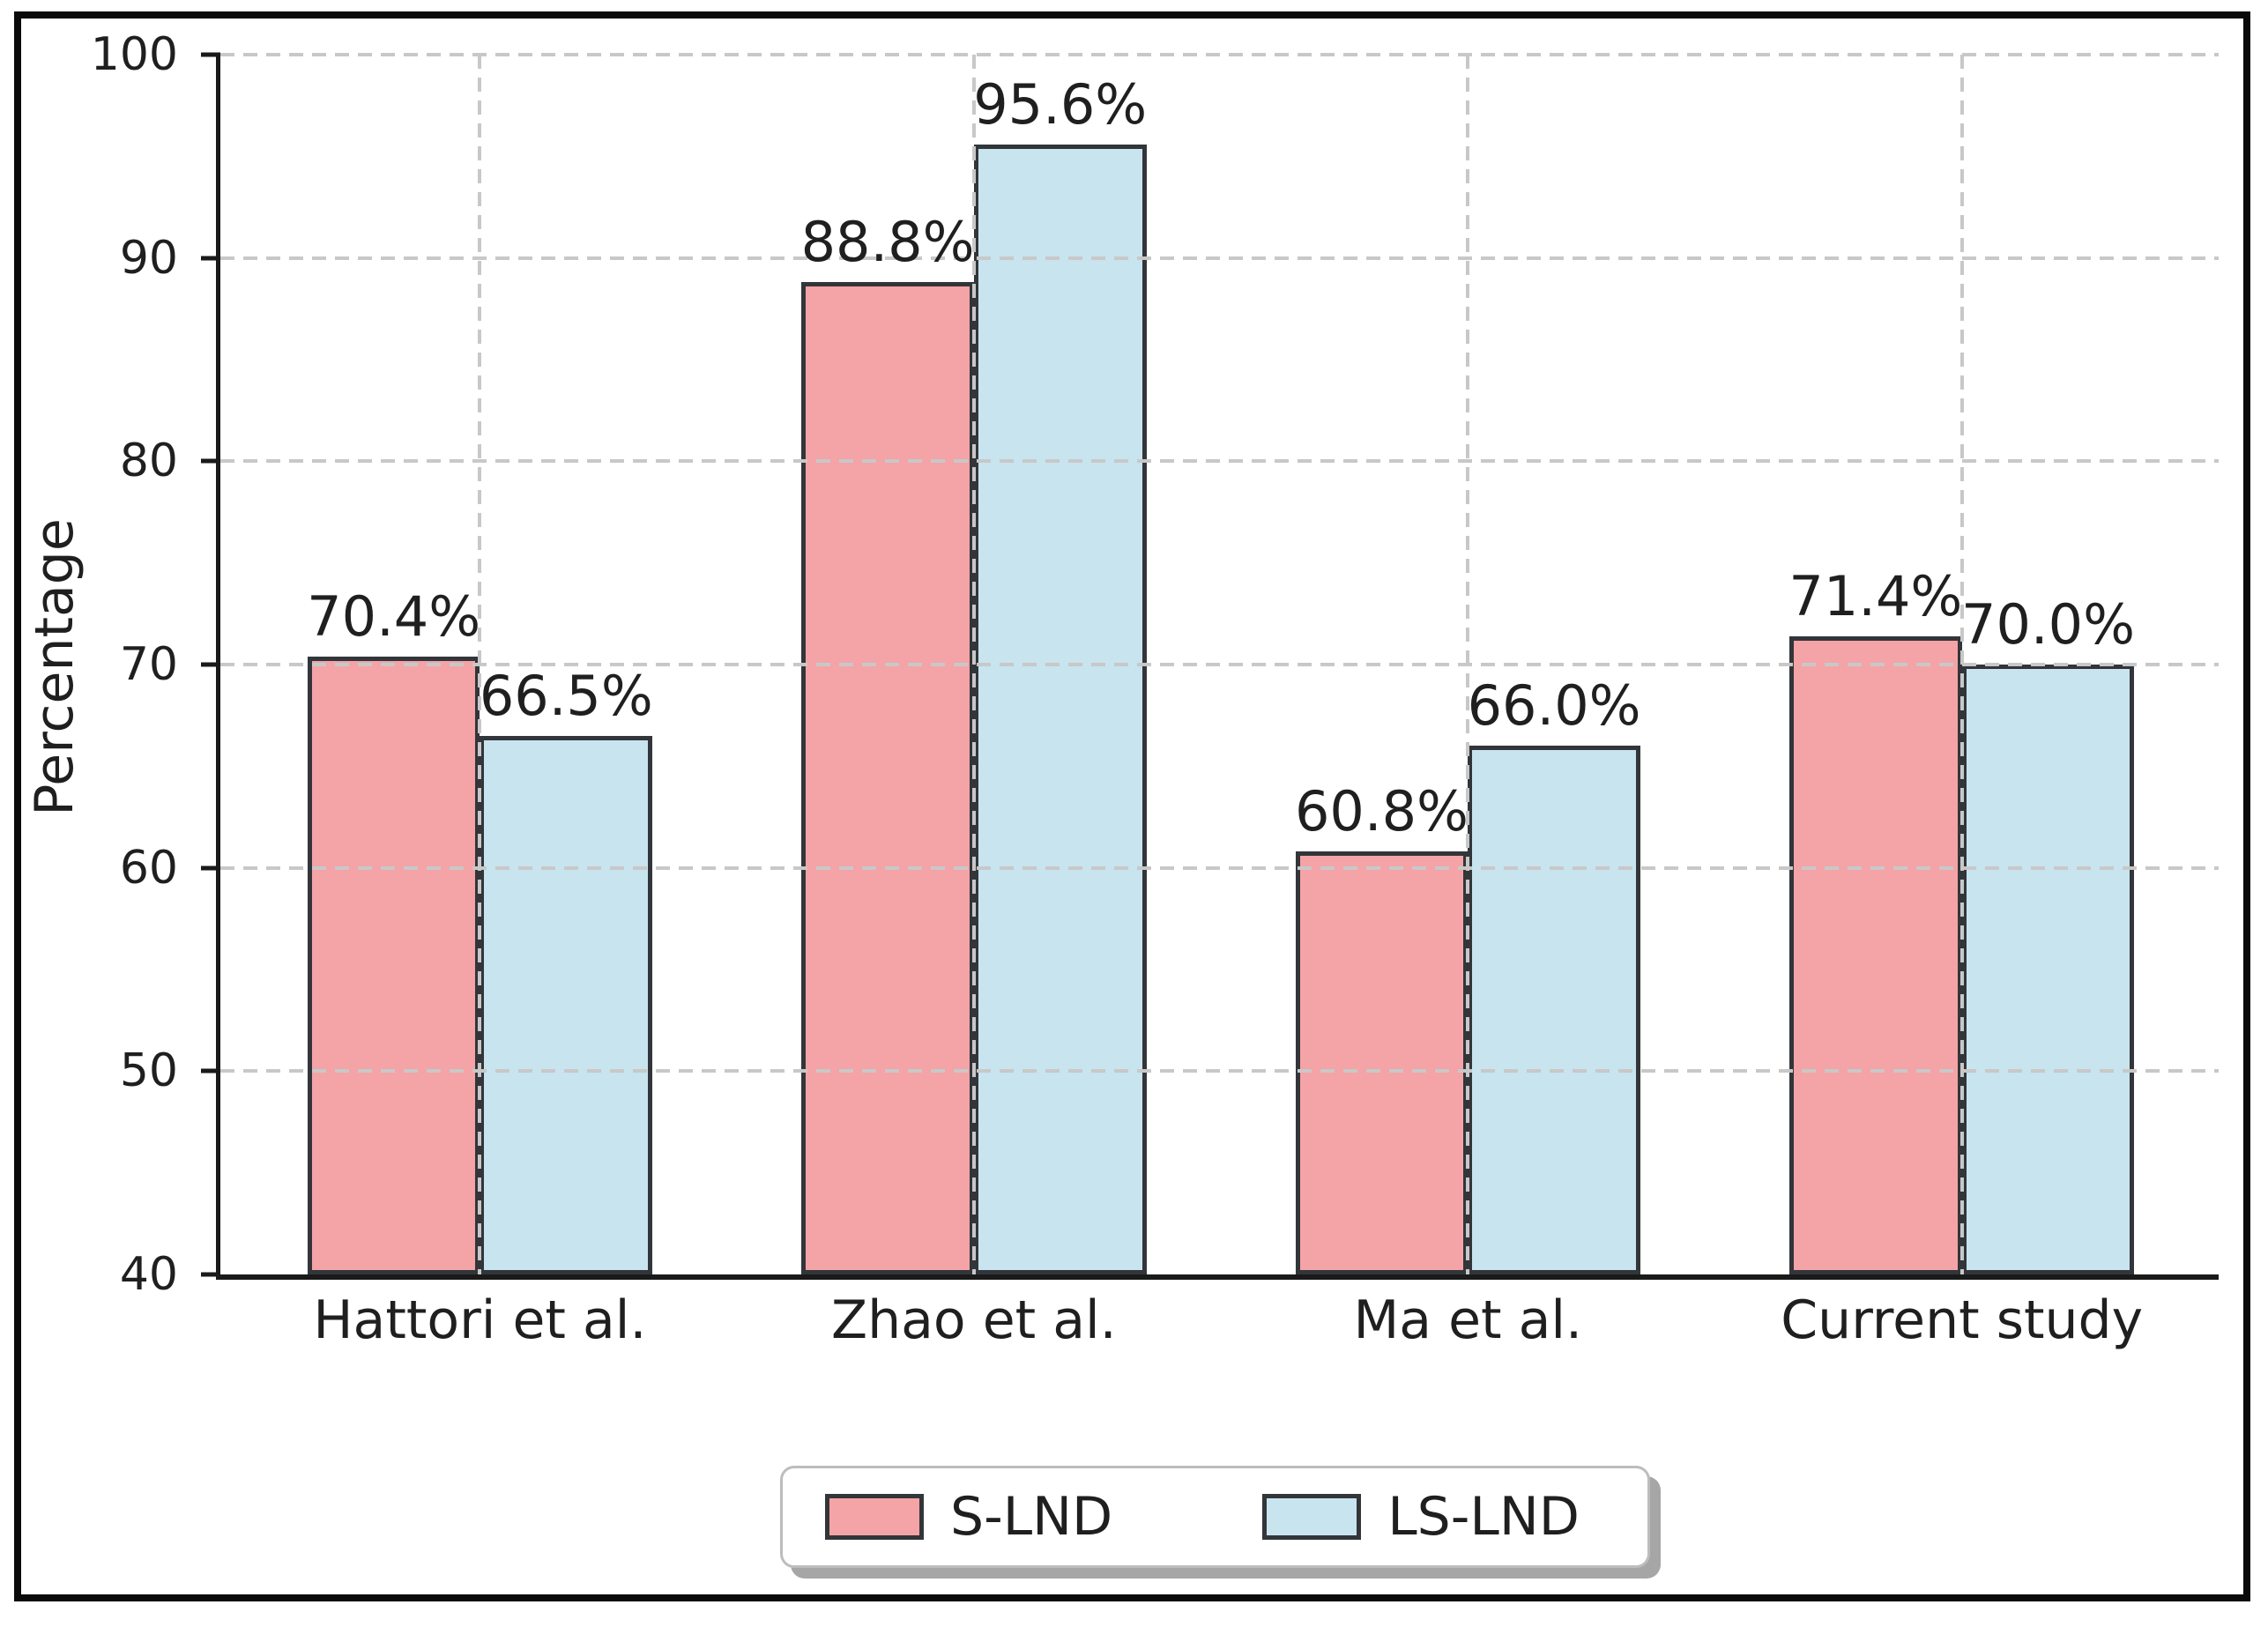  What do you see at coordinates (480, 1320) in the screenshot?
I see `x-tick-label-hattori-et-al: Hattori et al.` at bounding box center [480, 1320].